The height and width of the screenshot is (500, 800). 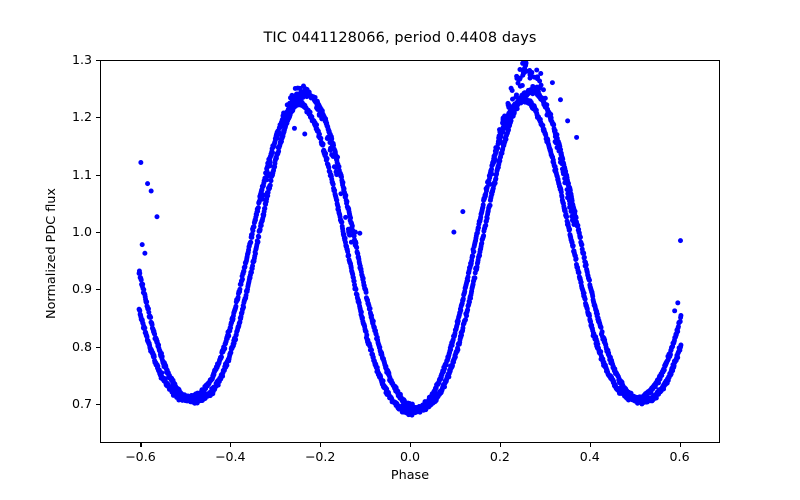 I want to click on chart-title: TIC 0441128066, period 0.4408 days, so click(x=400, y=38).